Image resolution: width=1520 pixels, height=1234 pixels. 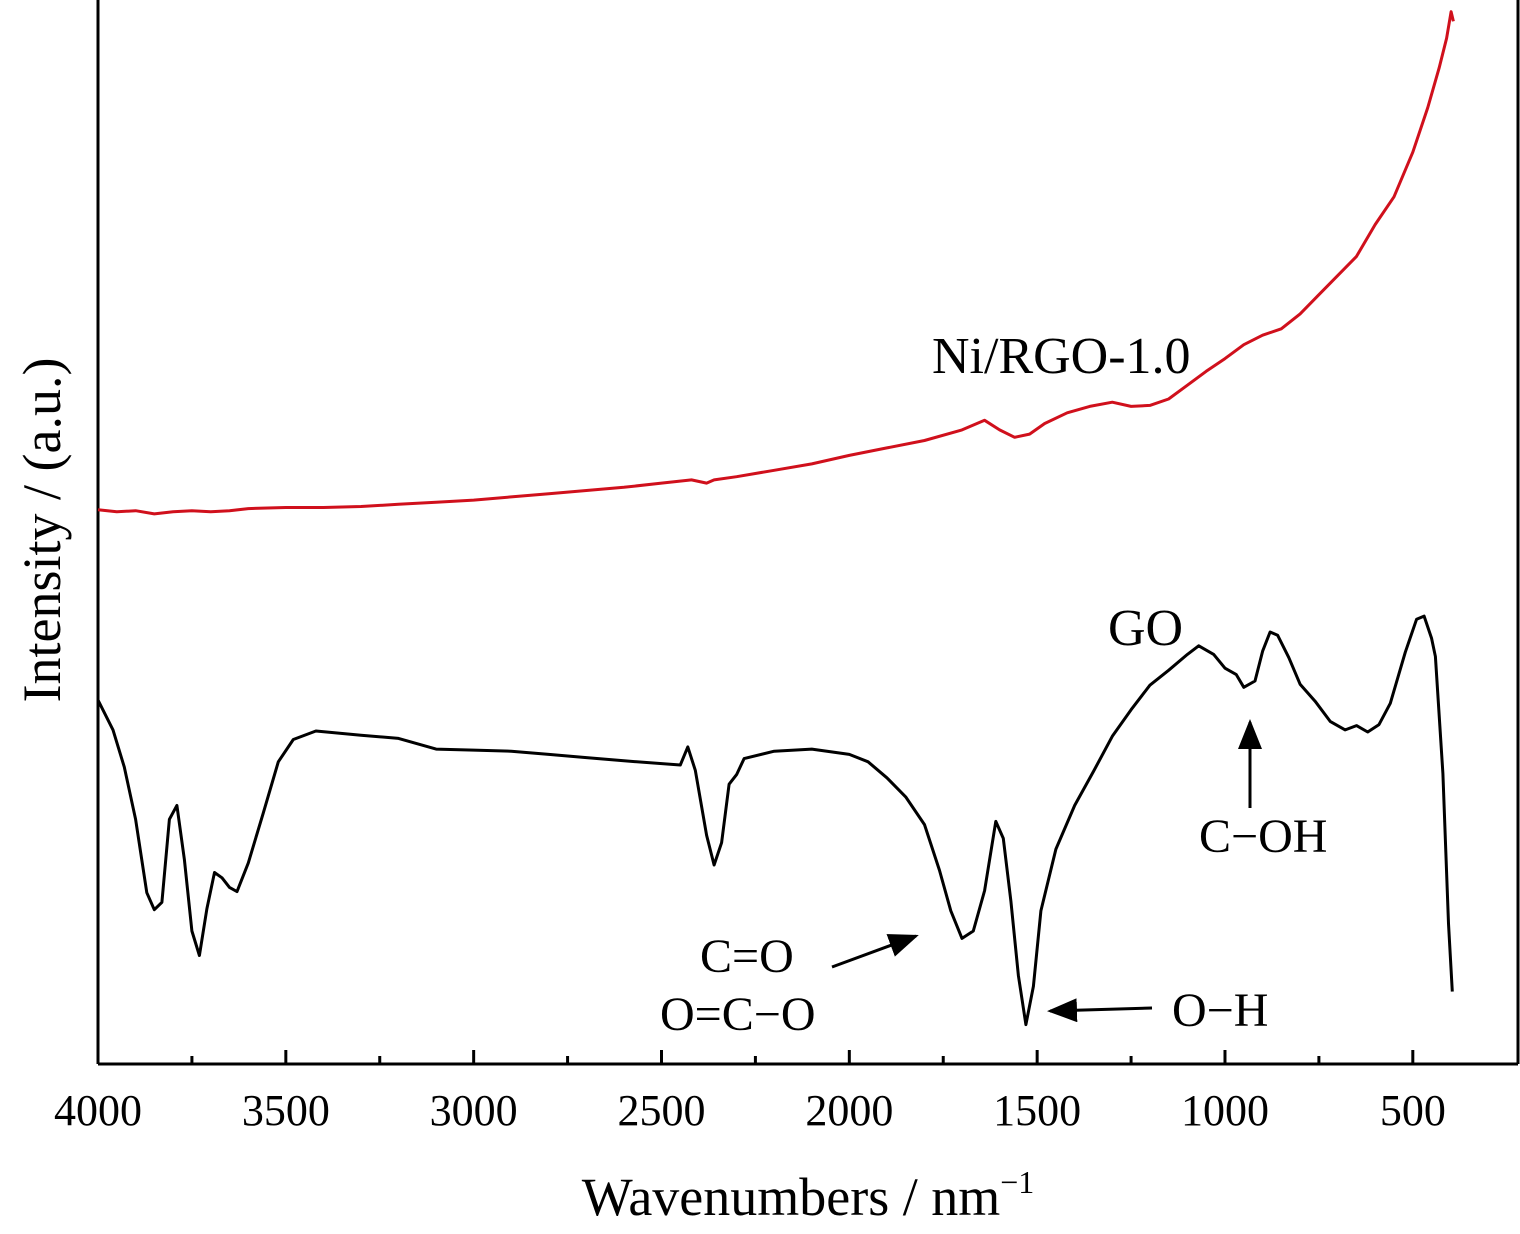 What do you see at coordinates (1263, 836) in the screenshot?
I see `annotation-c-oh: C−OH` at bounding box center [1263, 836].